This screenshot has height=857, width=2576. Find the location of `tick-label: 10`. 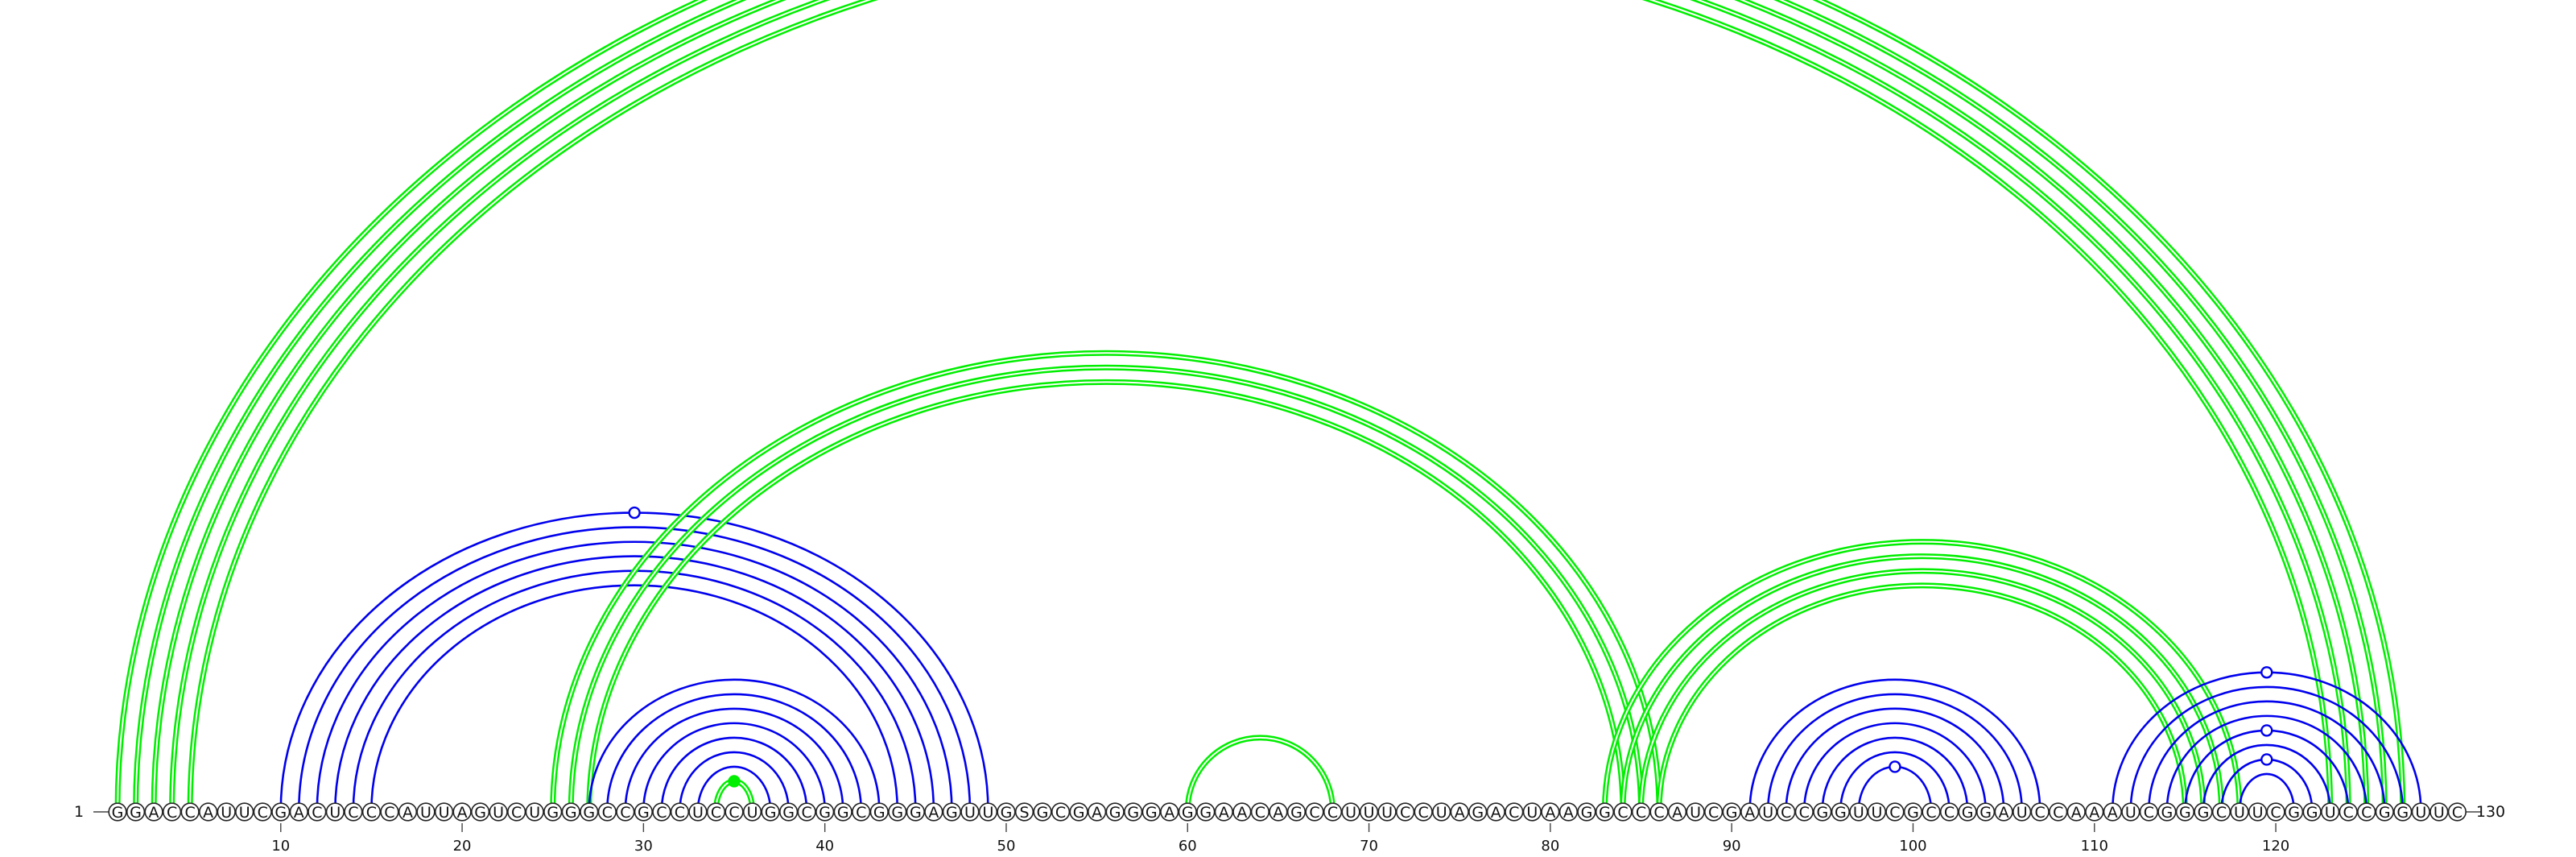

tick-label: 10 is located at coordinates (280, 846).